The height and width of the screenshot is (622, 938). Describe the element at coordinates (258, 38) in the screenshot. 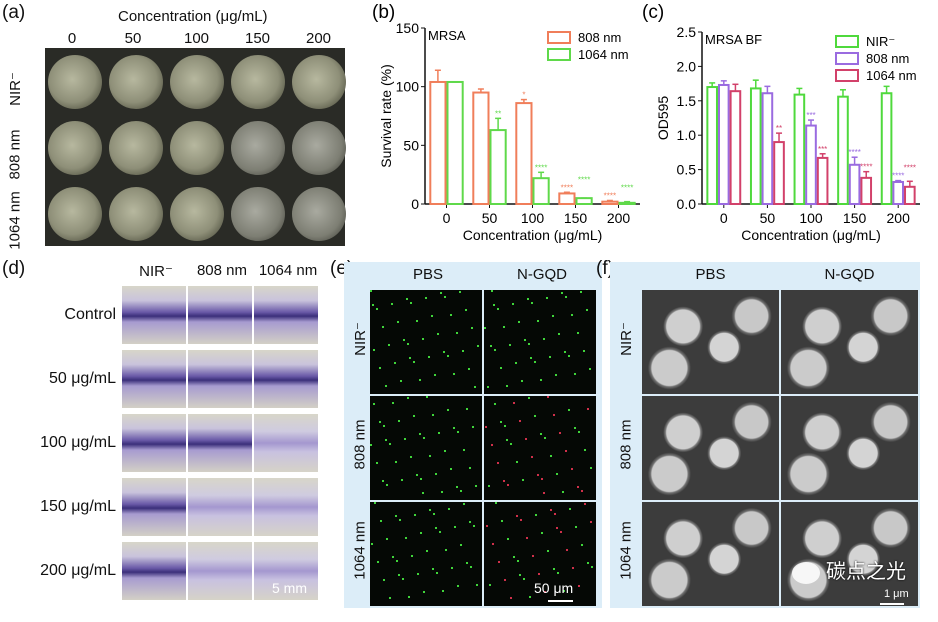

I see `column-label: 150` at that location.